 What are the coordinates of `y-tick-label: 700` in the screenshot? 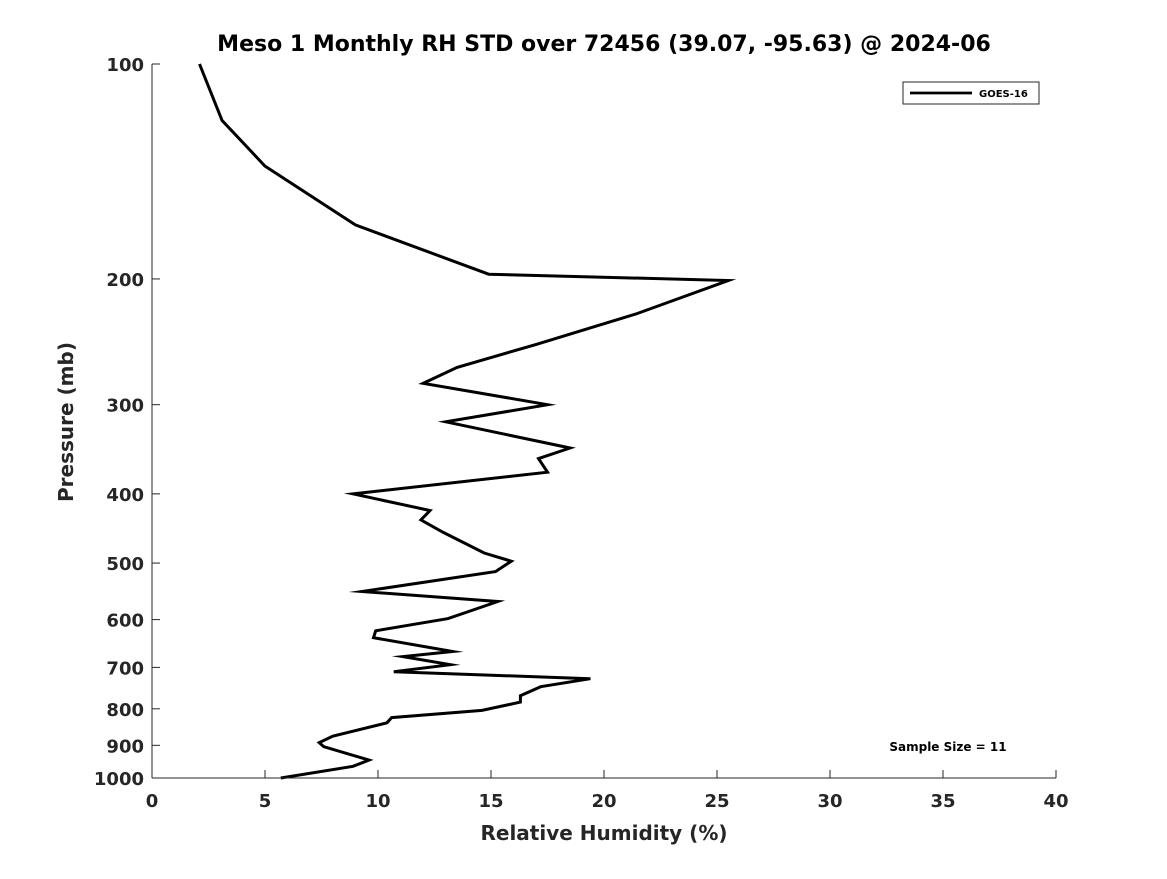 It's located at (125, 668).